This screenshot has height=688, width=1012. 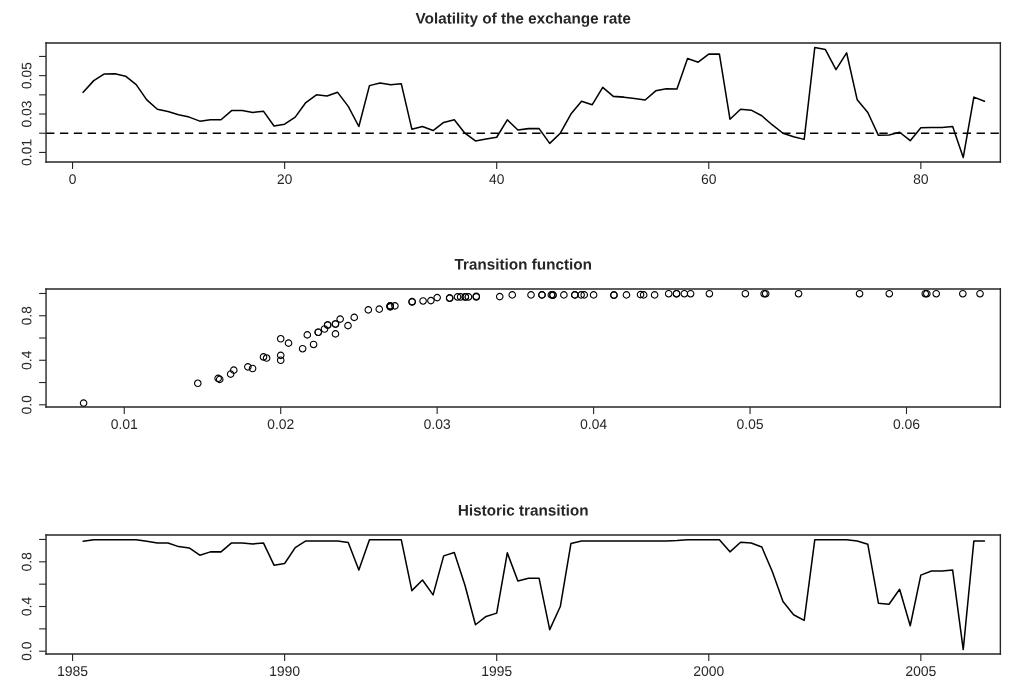 I want to click on x-tick-label: 0.02, so click(x=280, y=424).